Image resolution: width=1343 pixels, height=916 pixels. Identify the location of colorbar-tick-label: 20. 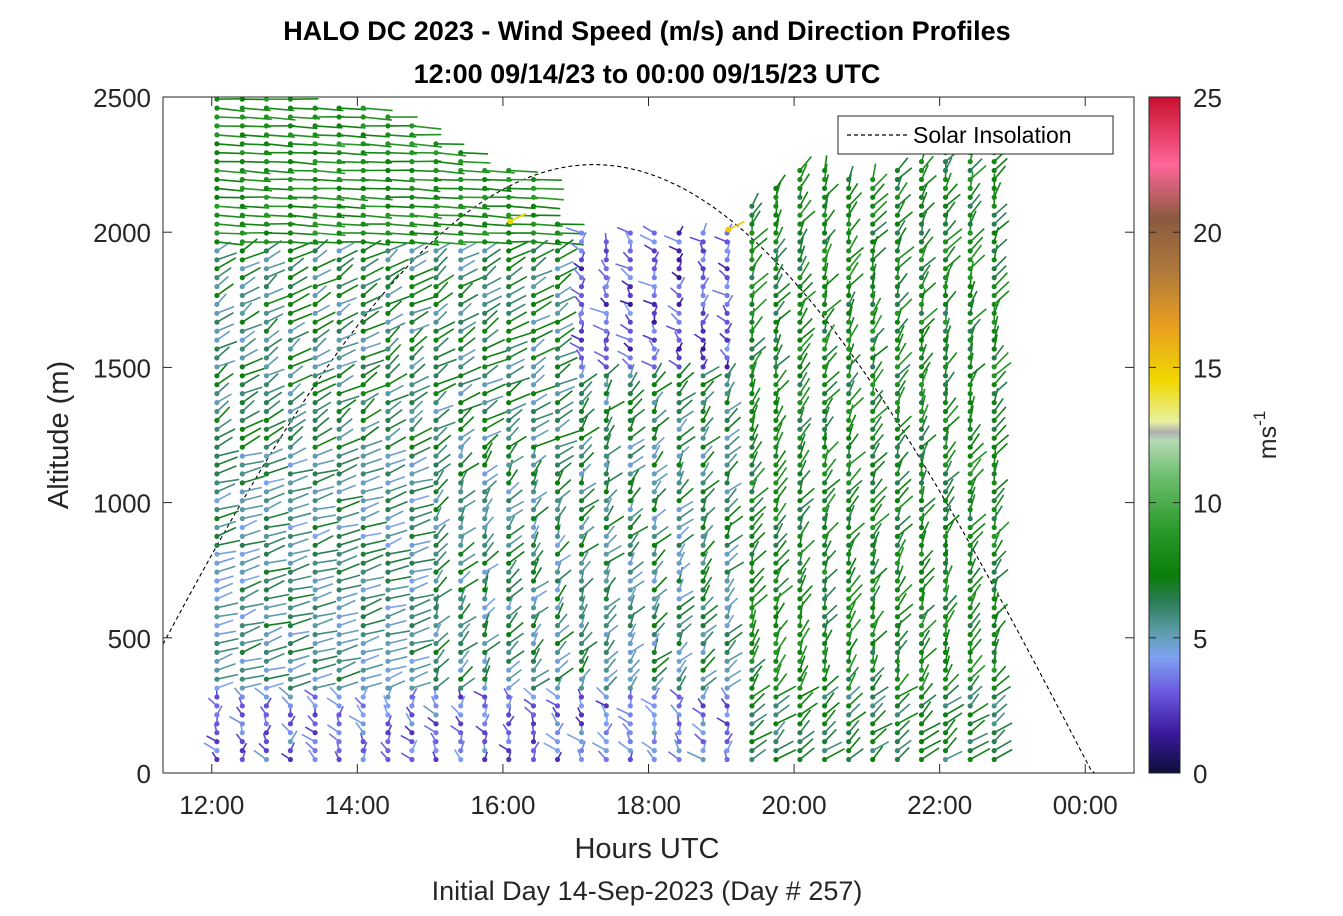
(1207, 233).